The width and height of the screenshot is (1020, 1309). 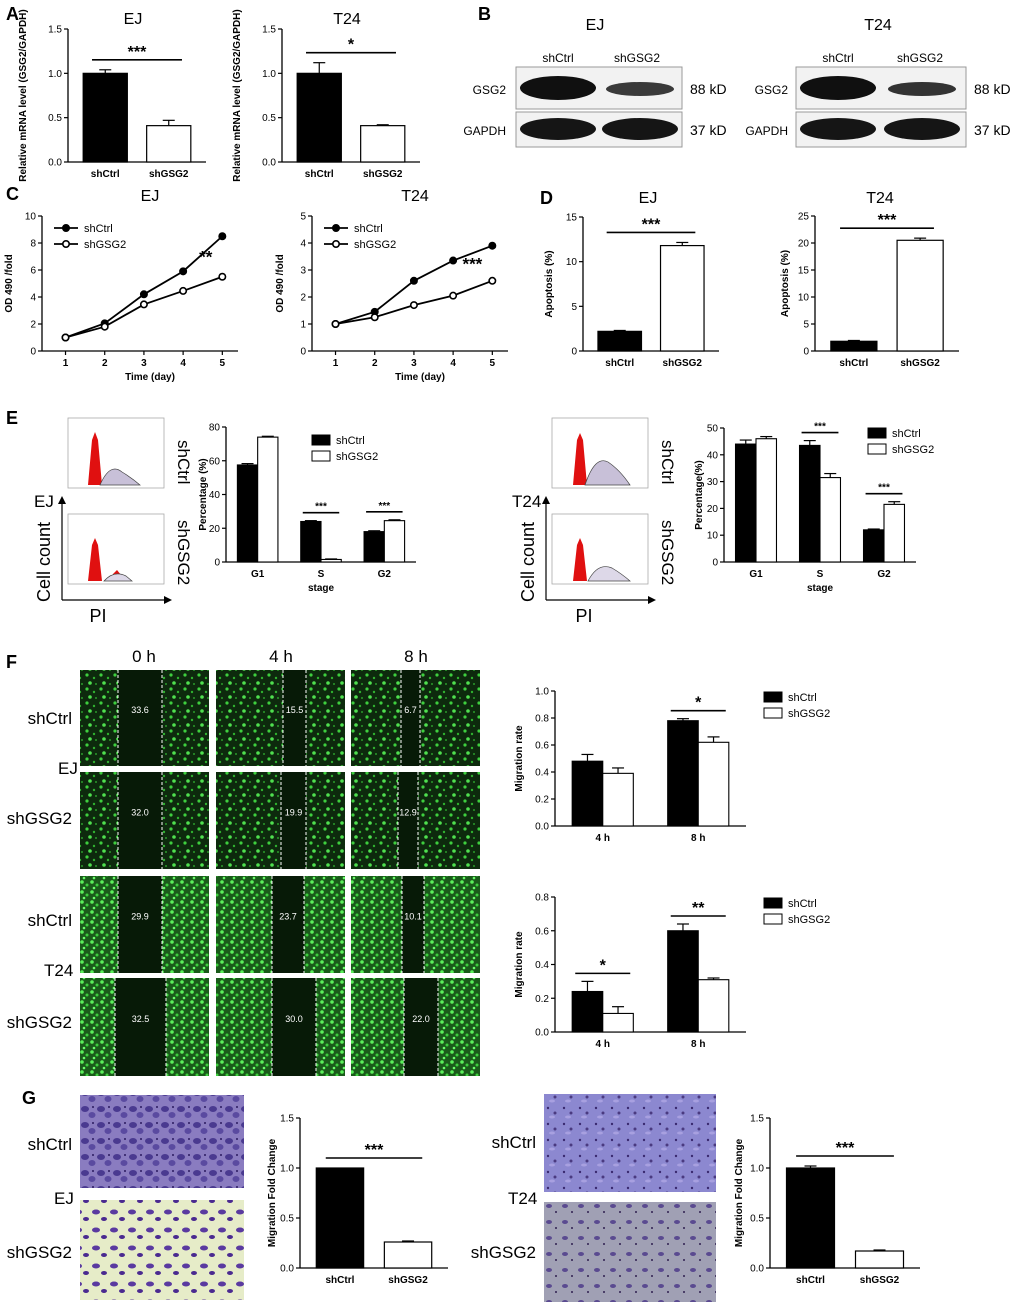 I want to click on blot-protein-gapdh: GAPDH, so click(x=484, y=131).